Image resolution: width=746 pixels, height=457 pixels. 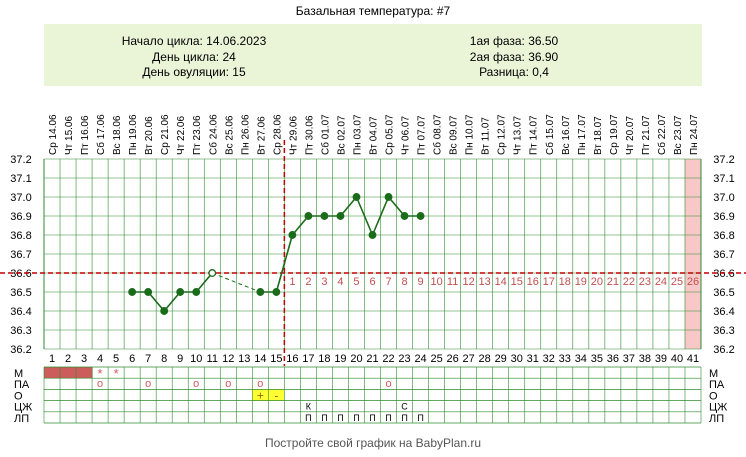 I want to click on cycle-start: Начало цикла: 14.06.2023, so click(x=194, y=41).